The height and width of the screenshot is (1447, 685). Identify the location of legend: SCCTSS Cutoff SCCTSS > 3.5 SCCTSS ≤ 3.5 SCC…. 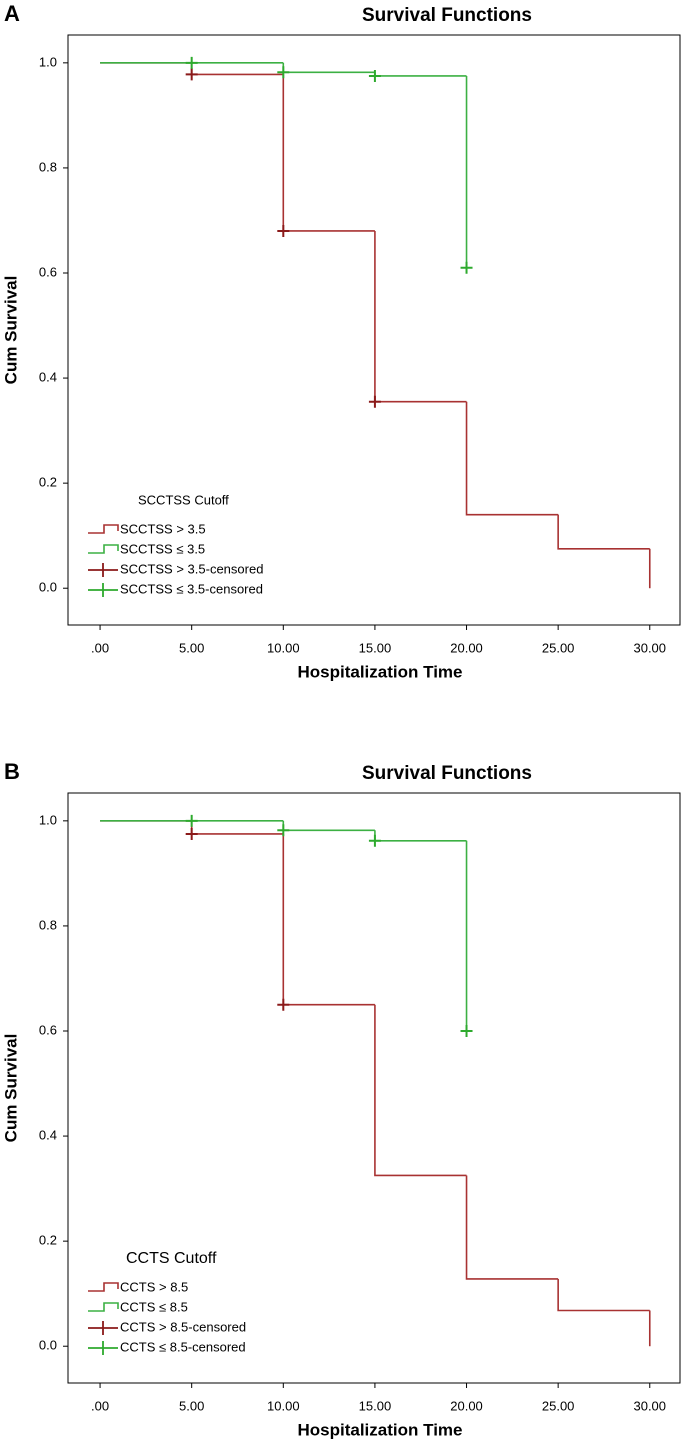
(175, 544).